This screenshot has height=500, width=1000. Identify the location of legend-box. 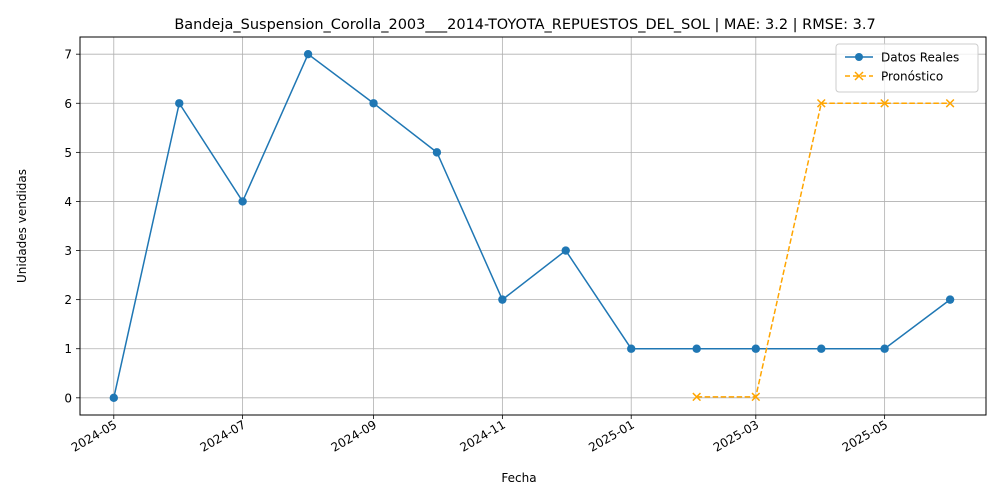
(907, 68).